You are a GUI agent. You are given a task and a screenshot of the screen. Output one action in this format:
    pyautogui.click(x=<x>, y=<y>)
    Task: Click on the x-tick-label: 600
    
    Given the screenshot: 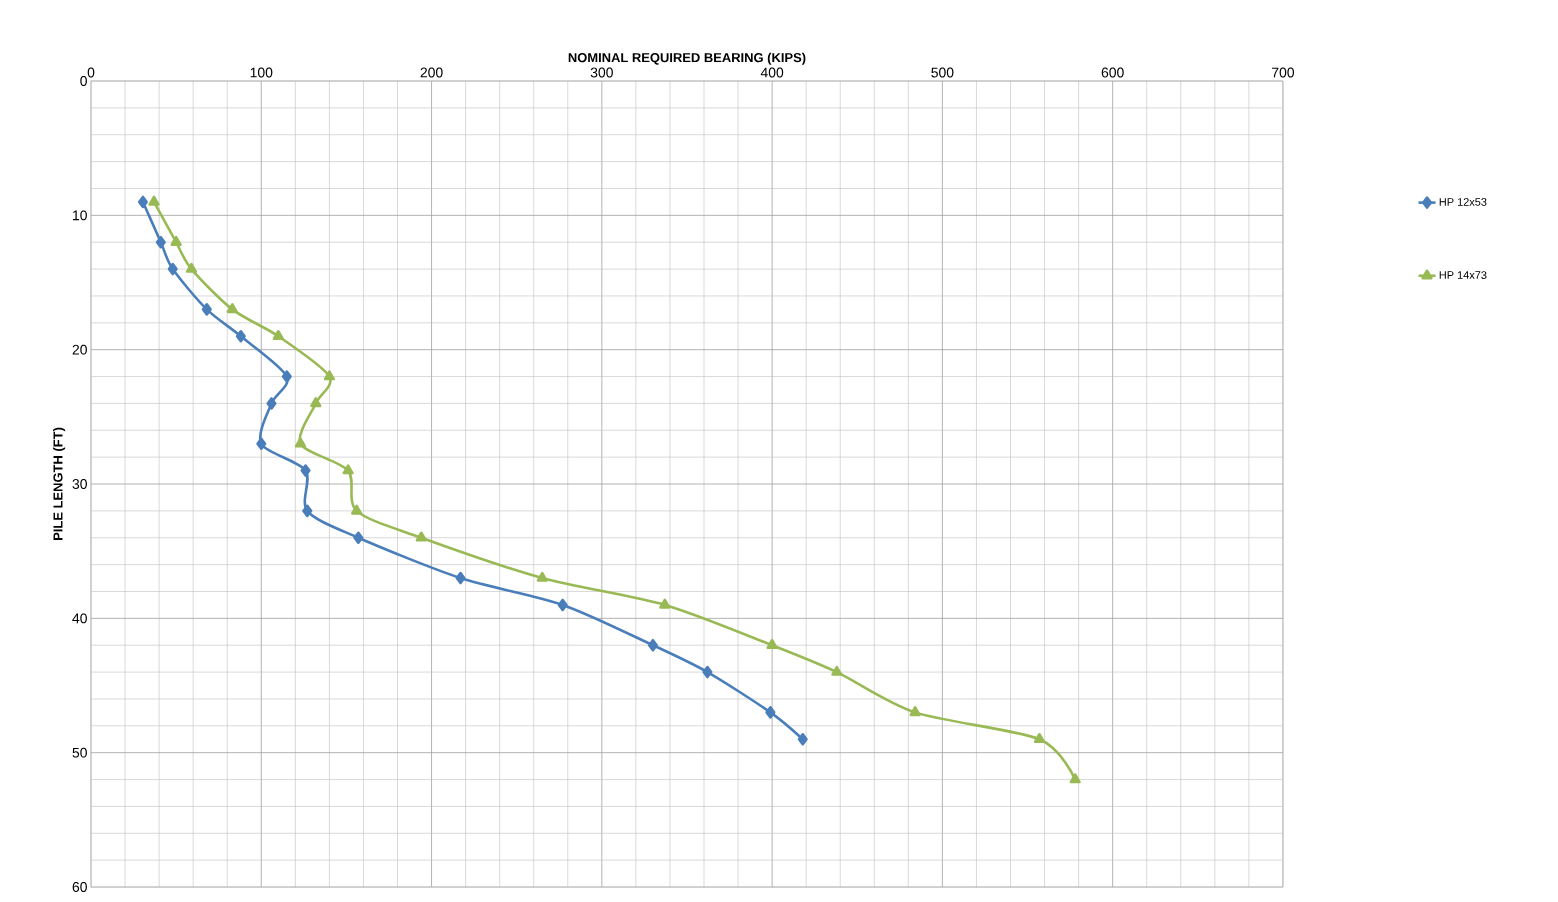 What is the action you would take?
    pyautogui.click(x=1112, y=72)
    